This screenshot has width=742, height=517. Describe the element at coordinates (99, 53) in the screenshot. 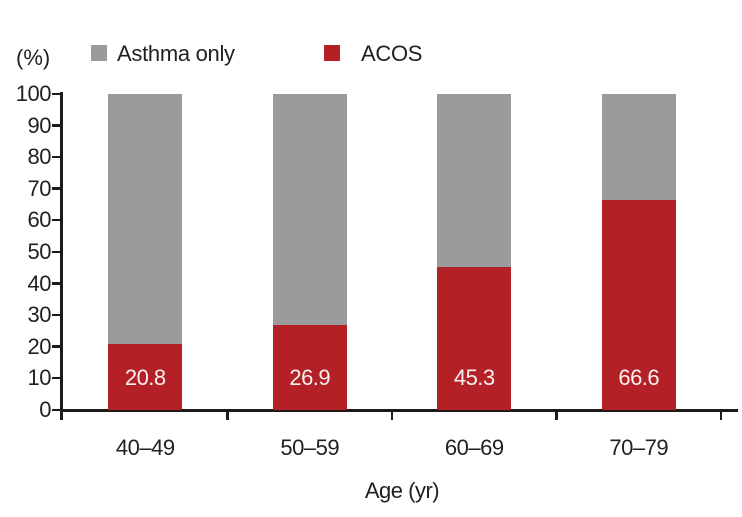

I see `legend-swatch-asthma-only` at that location.